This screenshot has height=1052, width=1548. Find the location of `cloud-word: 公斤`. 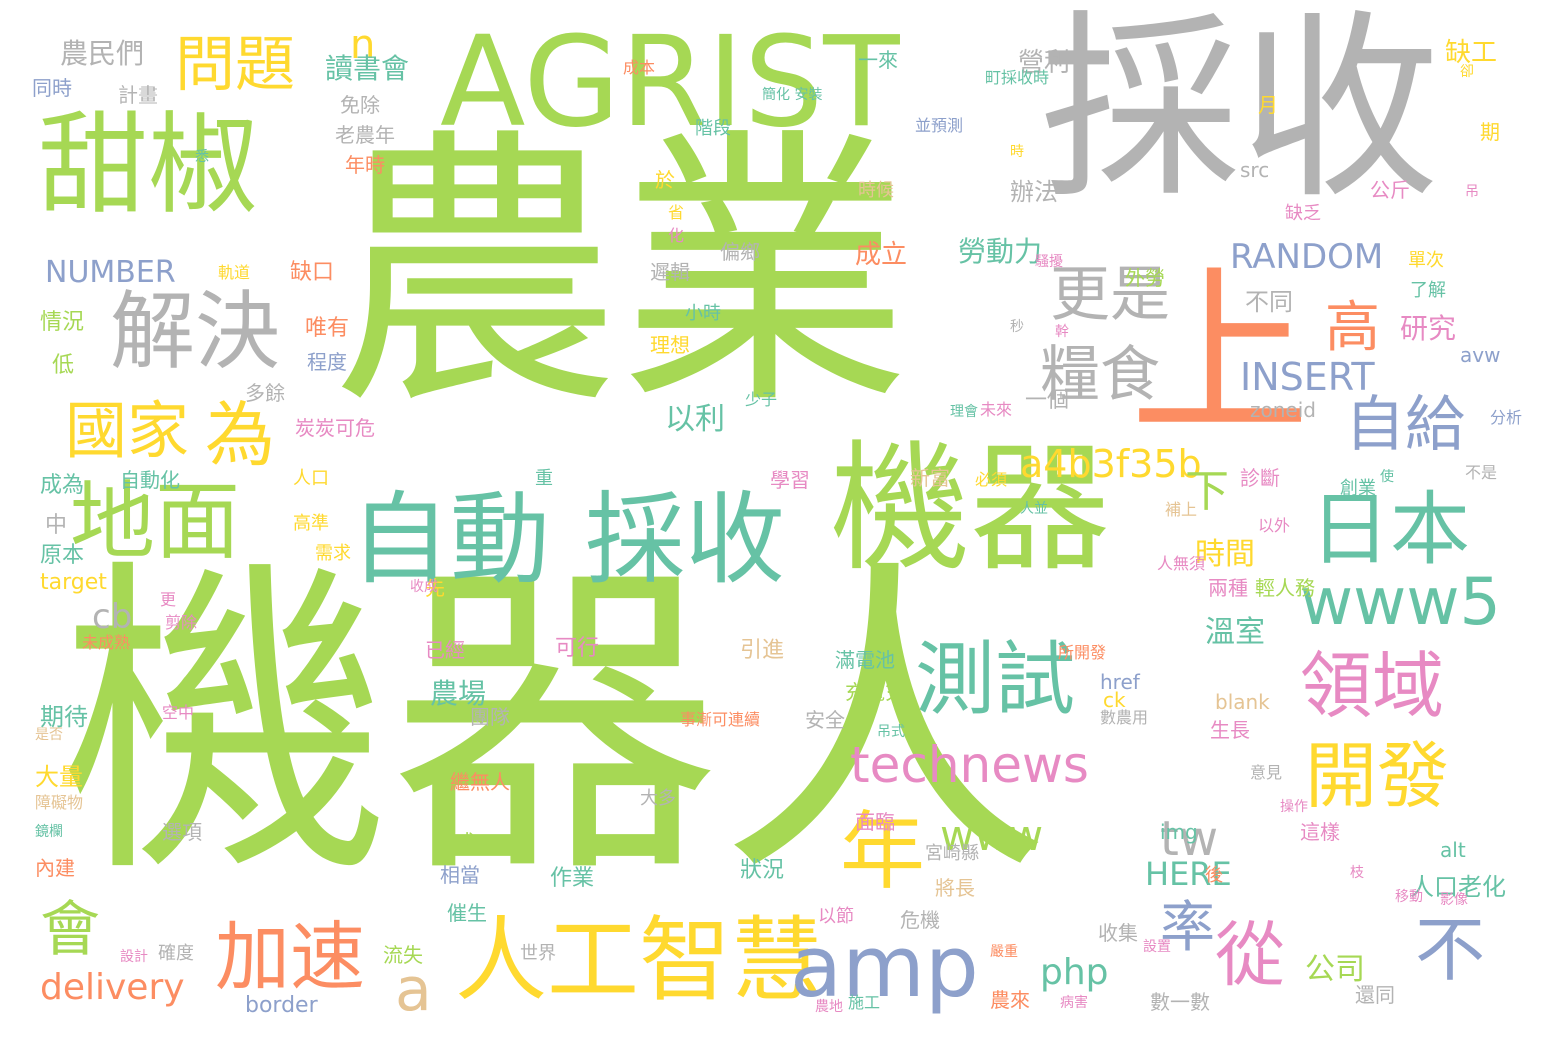

cloud-word: 公斤 is located at coordinates (1390, 190).